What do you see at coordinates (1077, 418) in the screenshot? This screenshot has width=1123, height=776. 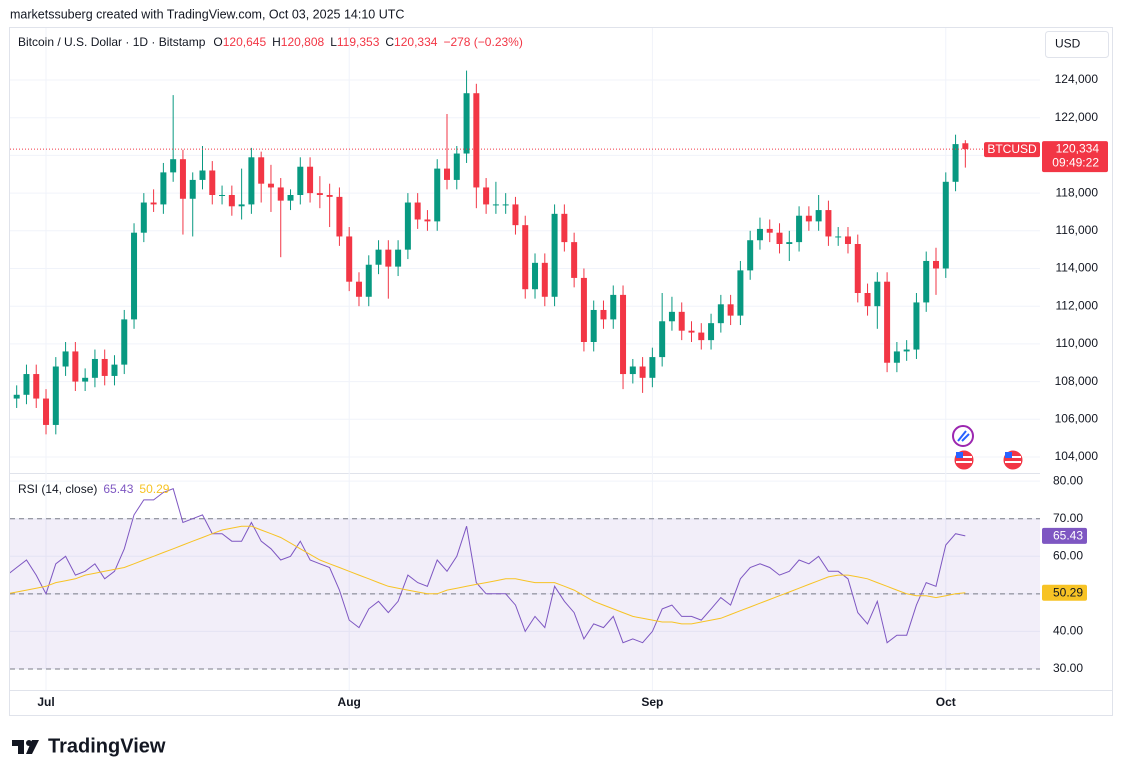 I see `y-tick-label: 106,000` at bounding box center [1077, 418].